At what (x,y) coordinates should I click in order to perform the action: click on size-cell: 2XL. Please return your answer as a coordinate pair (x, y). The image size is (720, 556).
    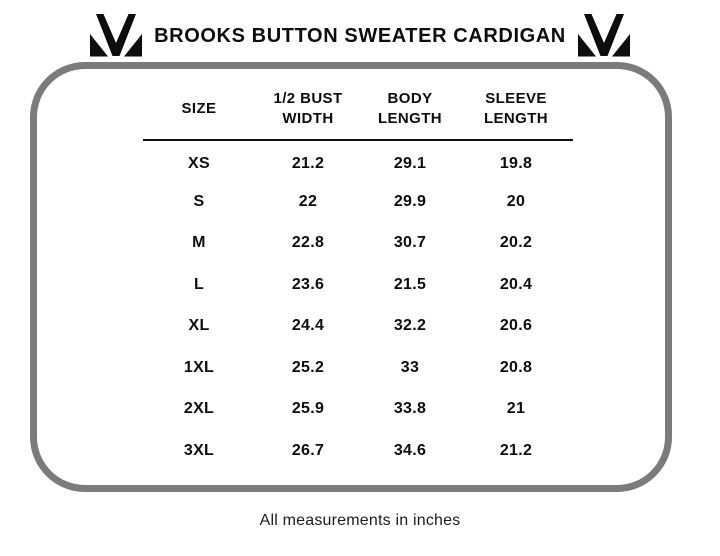
    Looking at the image, I should click on (199, 409).